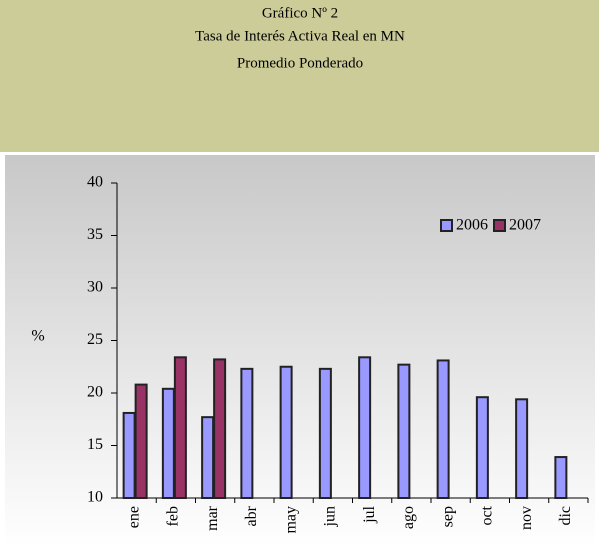 The image size is (599, 553). Describe the element at coordinates (37, 336) in the screenshot. I see `y-axis-label: %` at that location.